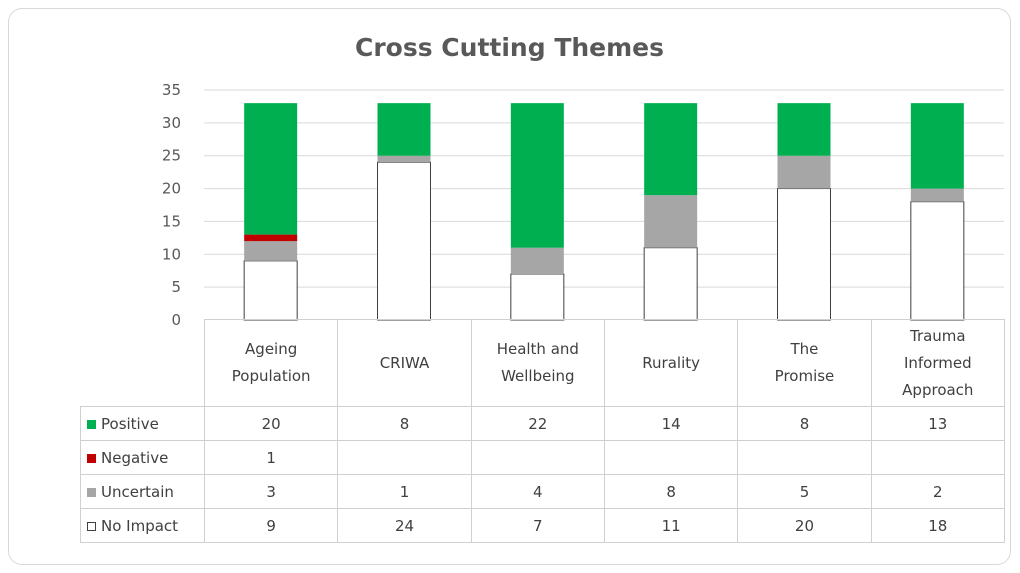  What do you see at coordinates (171, 221) in the screenshot?
I see `y-tick-label: 15` at bounding box center [171, 221].